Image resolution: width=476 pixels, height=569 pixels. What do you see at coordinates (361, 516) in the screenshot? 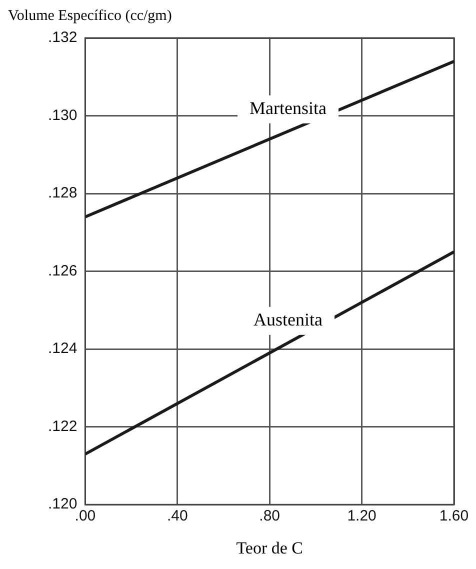
I see `x-tick-label: 1.20` at bounding box center [361, 516].